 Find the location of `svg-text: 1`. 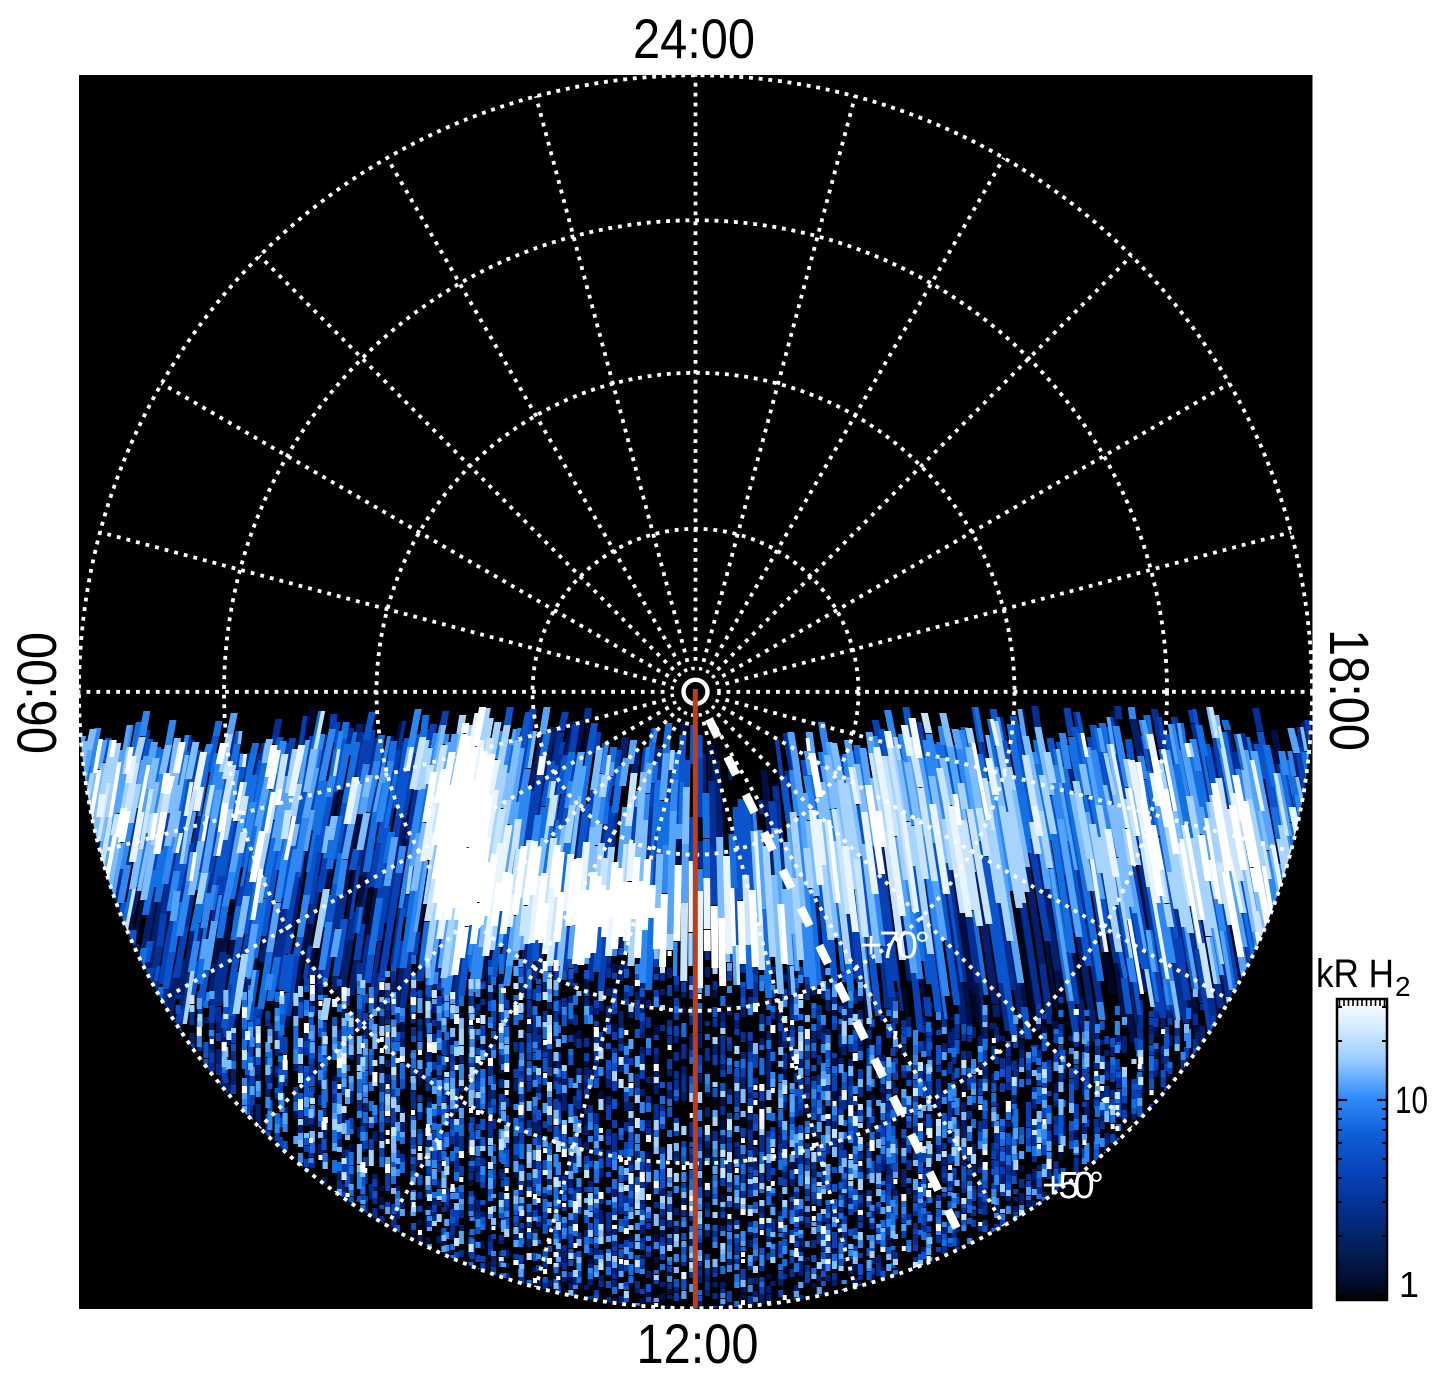

svg-text: 1 is located at coordinates (1409, 1284).